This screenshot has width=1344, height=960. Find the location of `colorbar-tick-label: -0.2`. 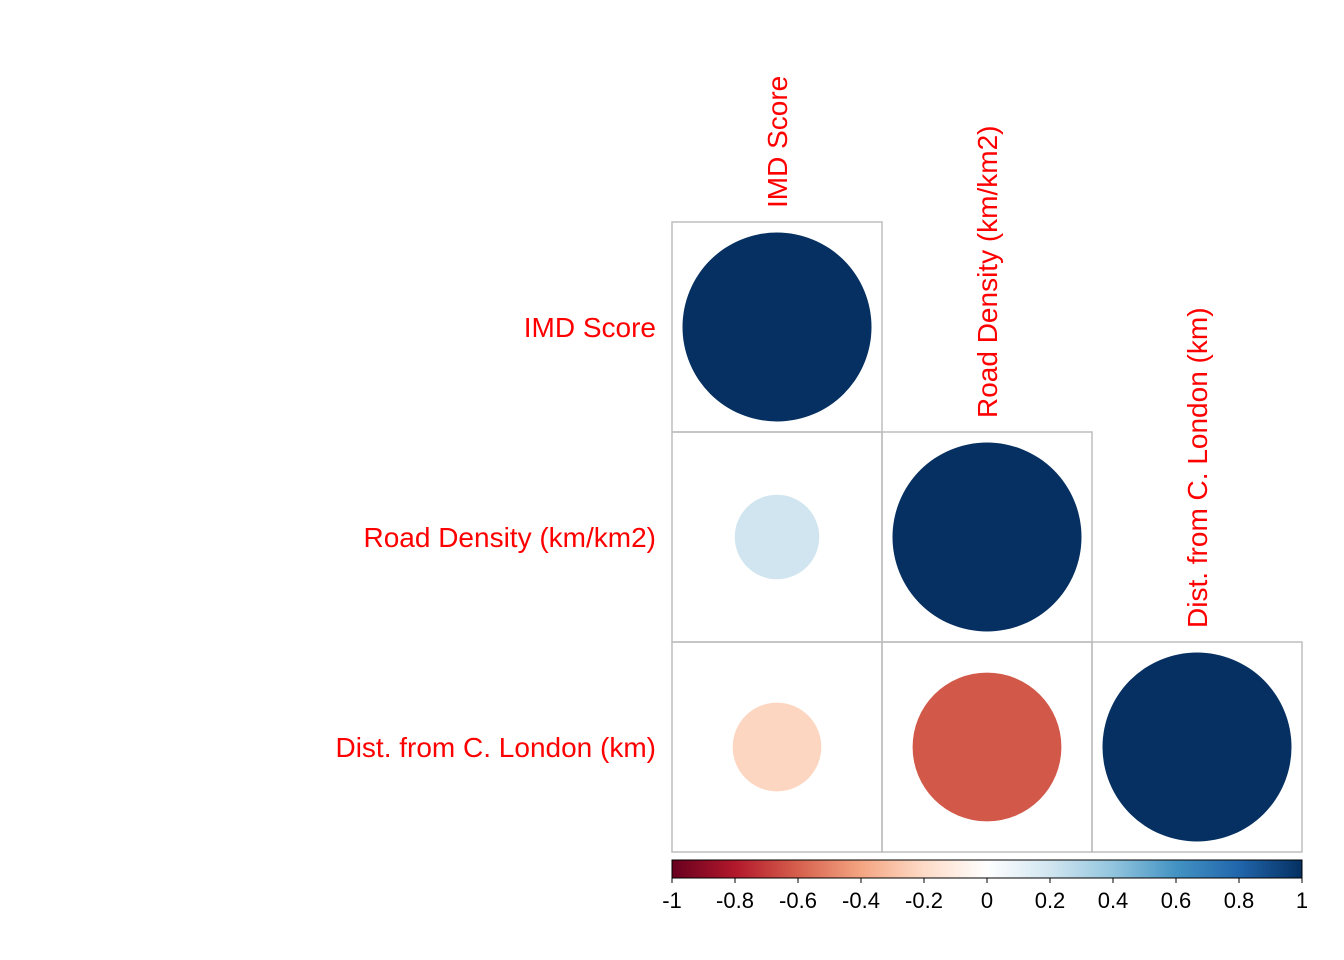

colorbar-tick-label: -0.2 is located at coordinates (924, 900).